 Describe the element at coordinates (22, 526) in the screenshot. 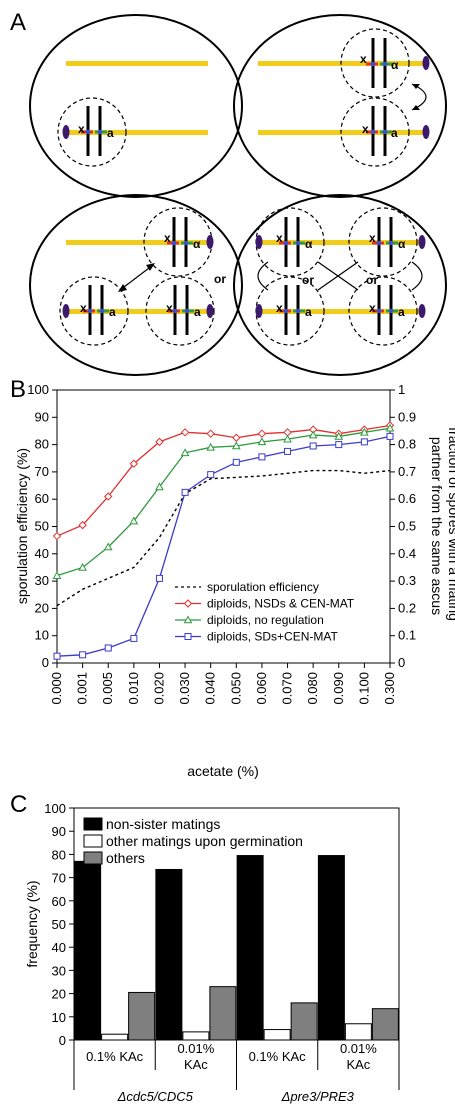

I see `y-axis-title-left: sporulation efficiency (%)` at that location.